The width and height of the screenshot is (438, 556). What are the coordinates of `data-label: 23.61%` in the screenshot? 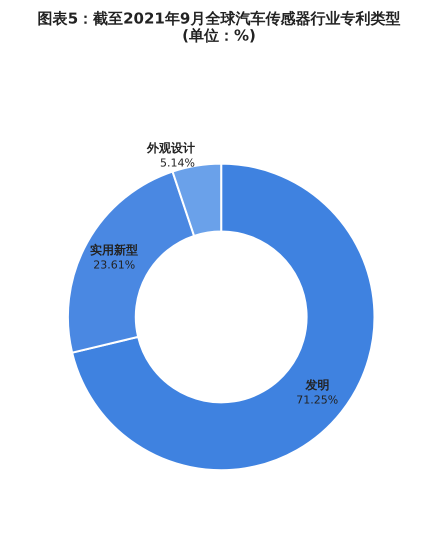 It's located at (114, 265).